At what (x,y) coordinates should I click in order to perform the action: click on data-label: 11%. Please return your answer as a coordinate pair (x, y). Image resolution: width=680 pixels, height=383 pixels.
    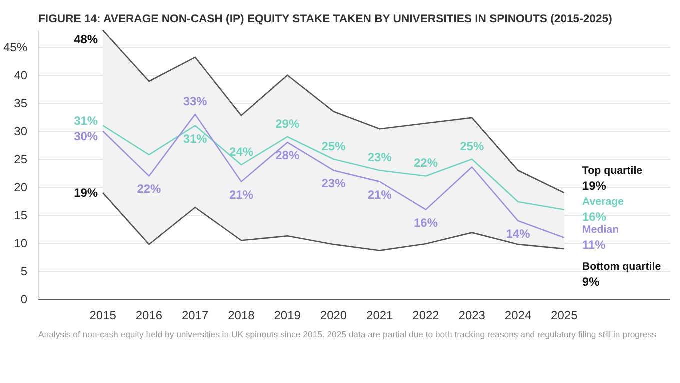
    Looking at the image, I should click on (594, 245).